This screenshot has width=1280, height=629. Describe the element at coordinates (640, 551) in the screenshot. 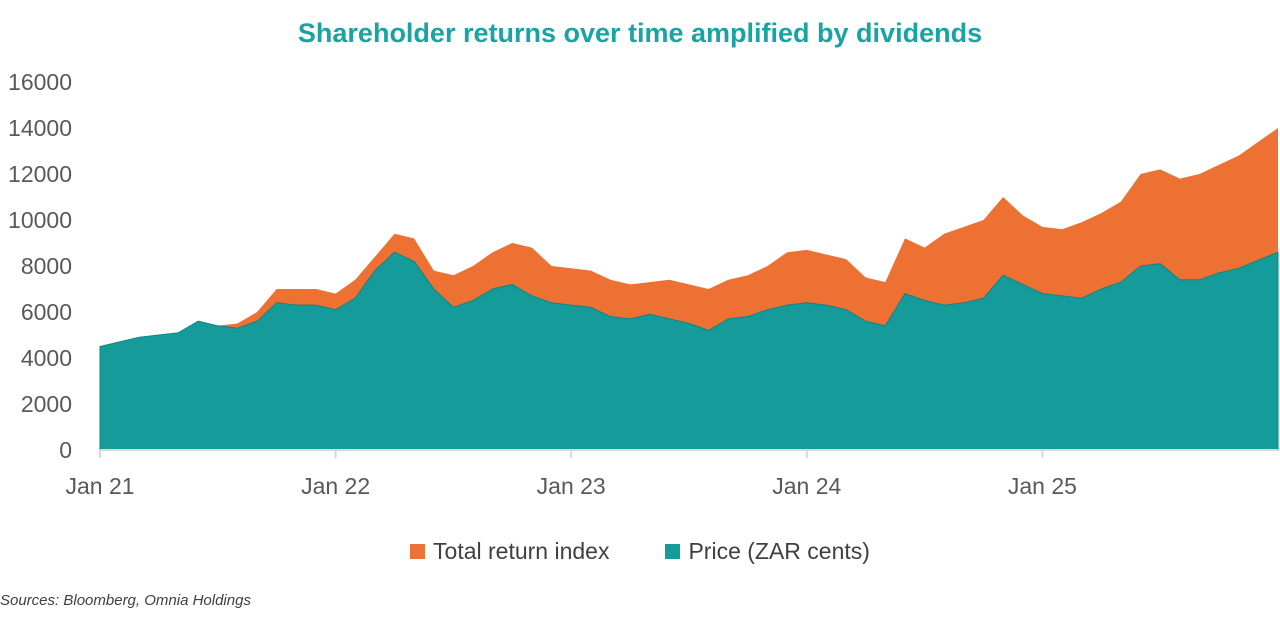

I see `legend: Total return index Price (ZAR cents)` at that location.